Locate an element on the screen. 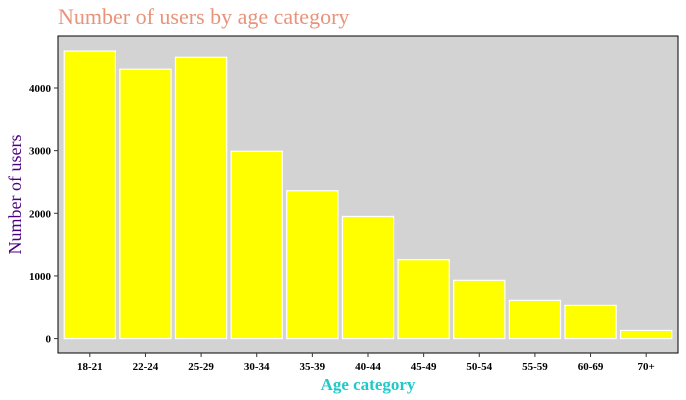 This screenshot has width=686, height=400. x-tick-label: 22-24 is located at coordinates (146, 367).